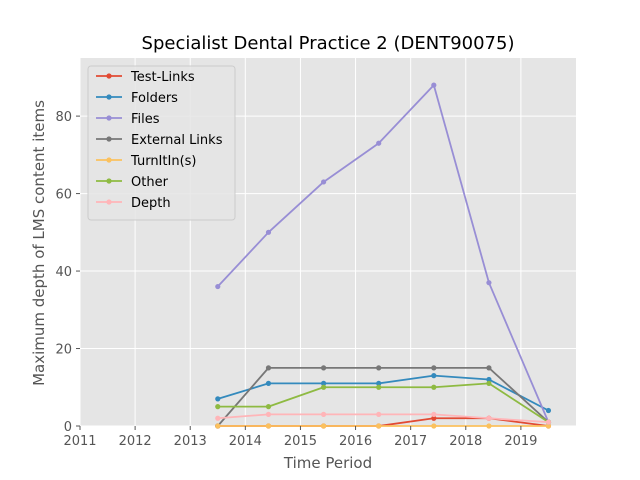 The image size is (640, 480). I want to click on y-tick-label: 80, so click(63, 117).